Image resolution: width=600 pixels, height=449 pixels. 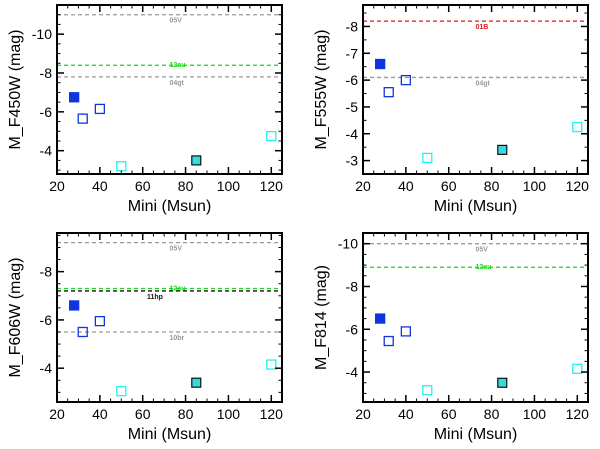 What do you see at coordinates (177, 338) in the screenshot?
I see `reference-line-label: 10br` at bounding box center [177, 338].